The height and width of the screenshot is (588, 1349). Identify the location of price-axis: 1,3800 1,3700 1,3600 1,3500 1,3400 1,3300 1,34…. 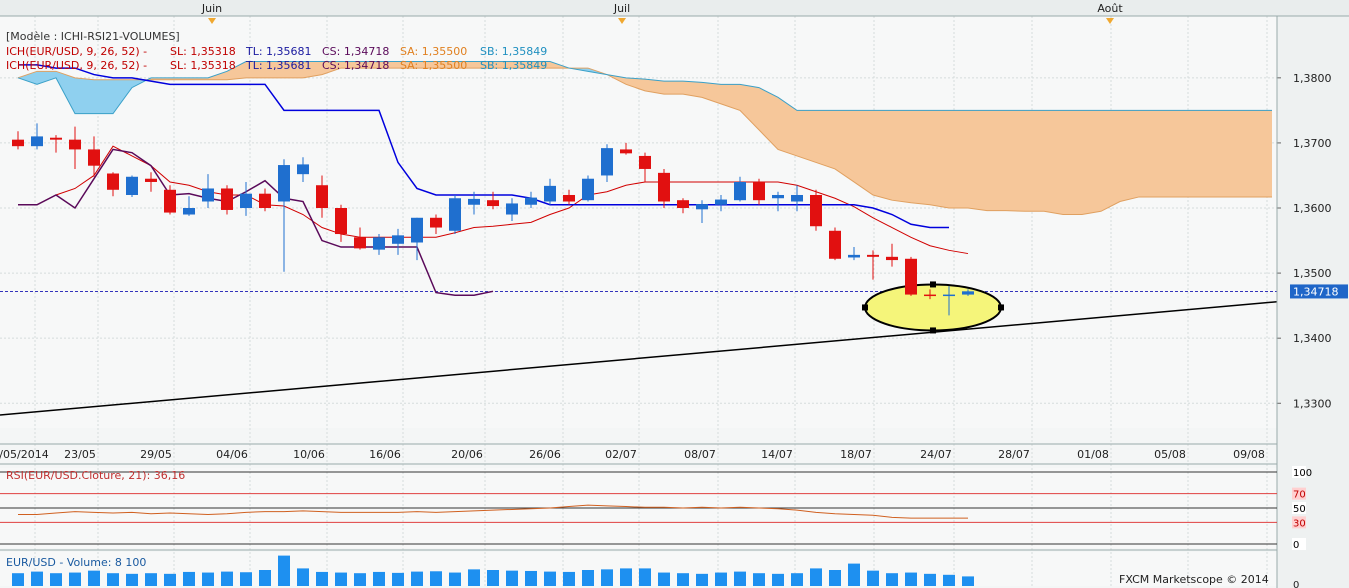
(1312, 302).